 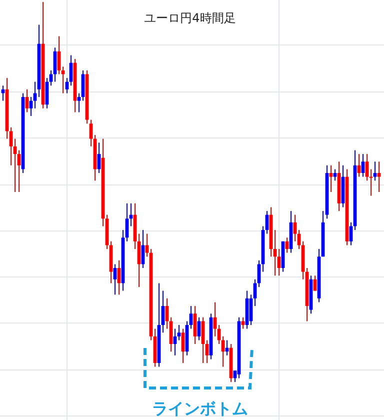 I want to click on text: ラインボトム, so click(x=200, y=408).